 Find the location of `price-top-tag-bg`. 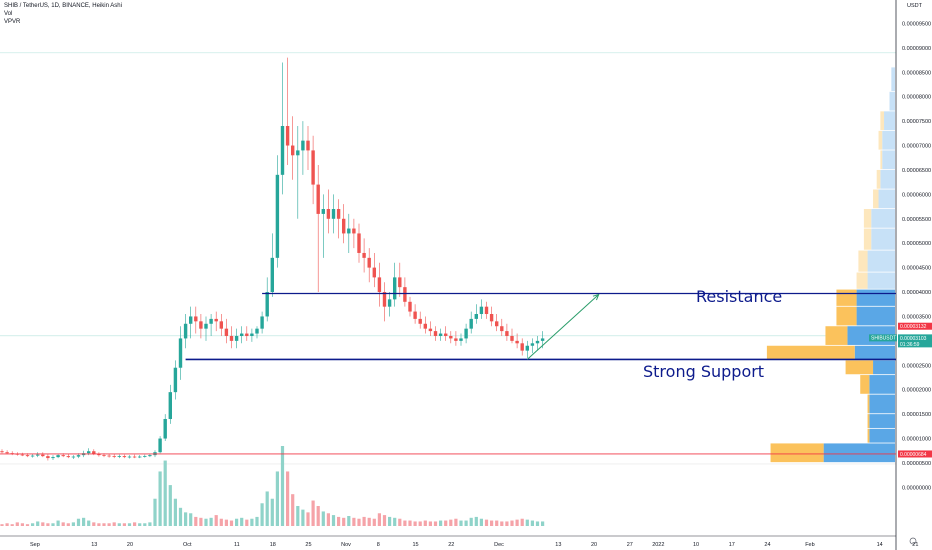

price-top-tag-bg is located at coordinates (915, 326).